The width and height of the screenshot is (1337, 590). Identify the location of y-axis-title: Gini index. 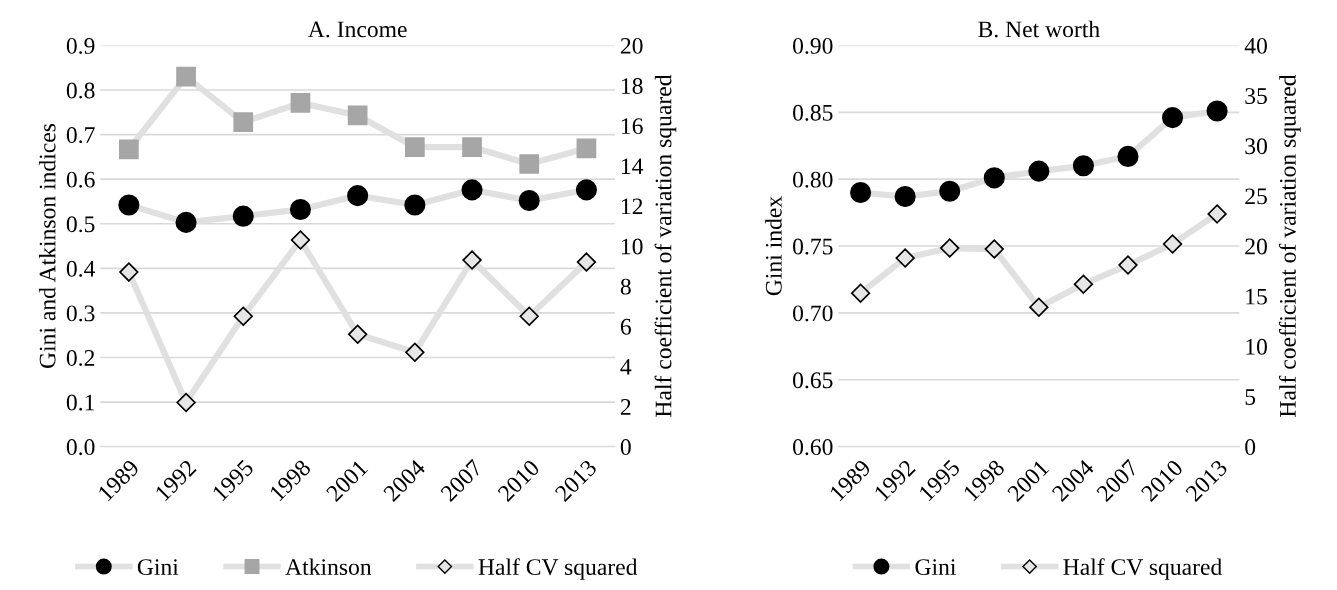
(773, 246).